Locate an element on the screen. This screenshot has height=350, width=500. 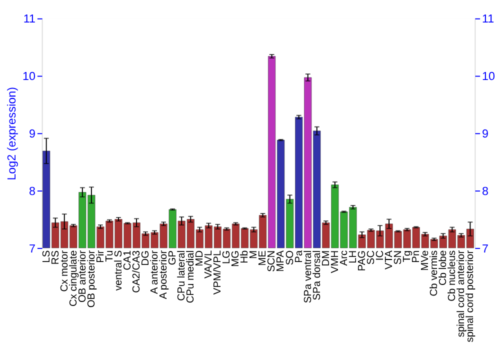
x-tick-label: Tg is located at coordinates (407, 256).